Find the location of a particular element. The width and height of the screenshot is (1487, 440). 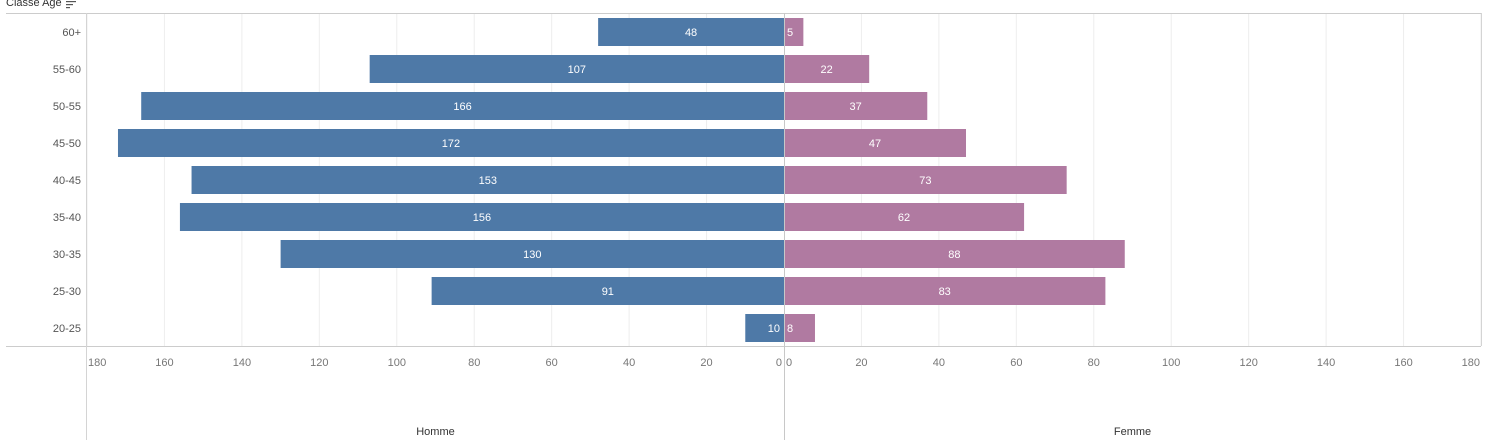

homme-tick-label: 20 is located at coordinates (706, 363).